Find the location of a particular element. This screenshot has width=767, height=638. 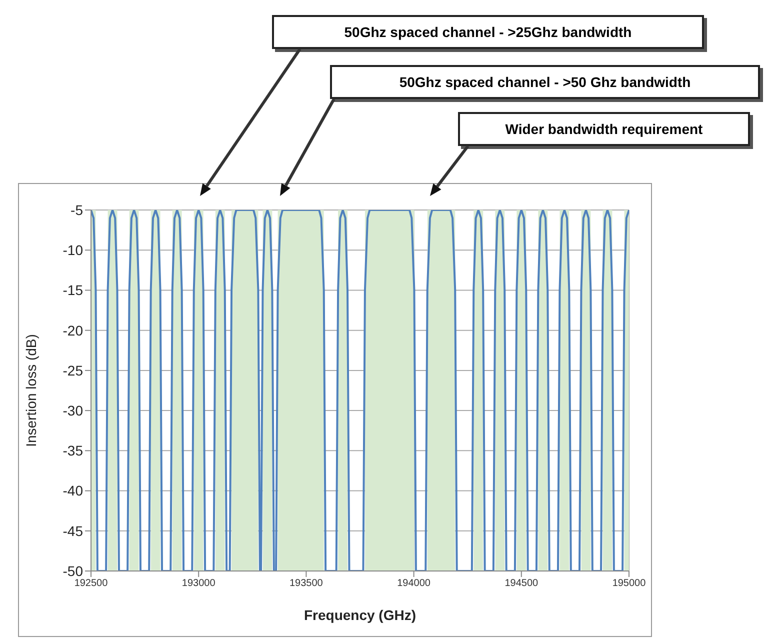

y-axis-title: Insertion loss (dB) is located at coordinates (30, 390).